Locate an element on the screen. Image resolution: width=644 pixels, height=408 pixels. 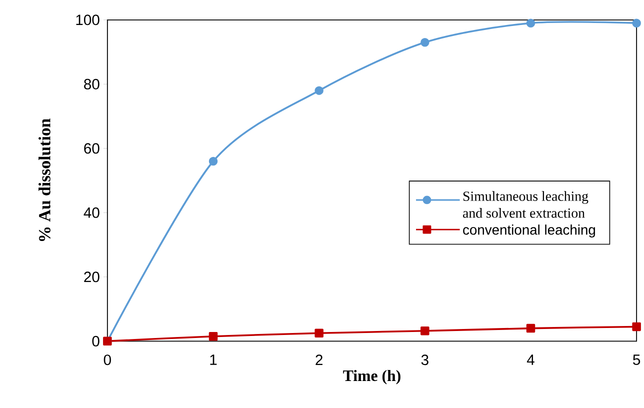
y-tick-label: 100 is located at coordinates (88, 20).